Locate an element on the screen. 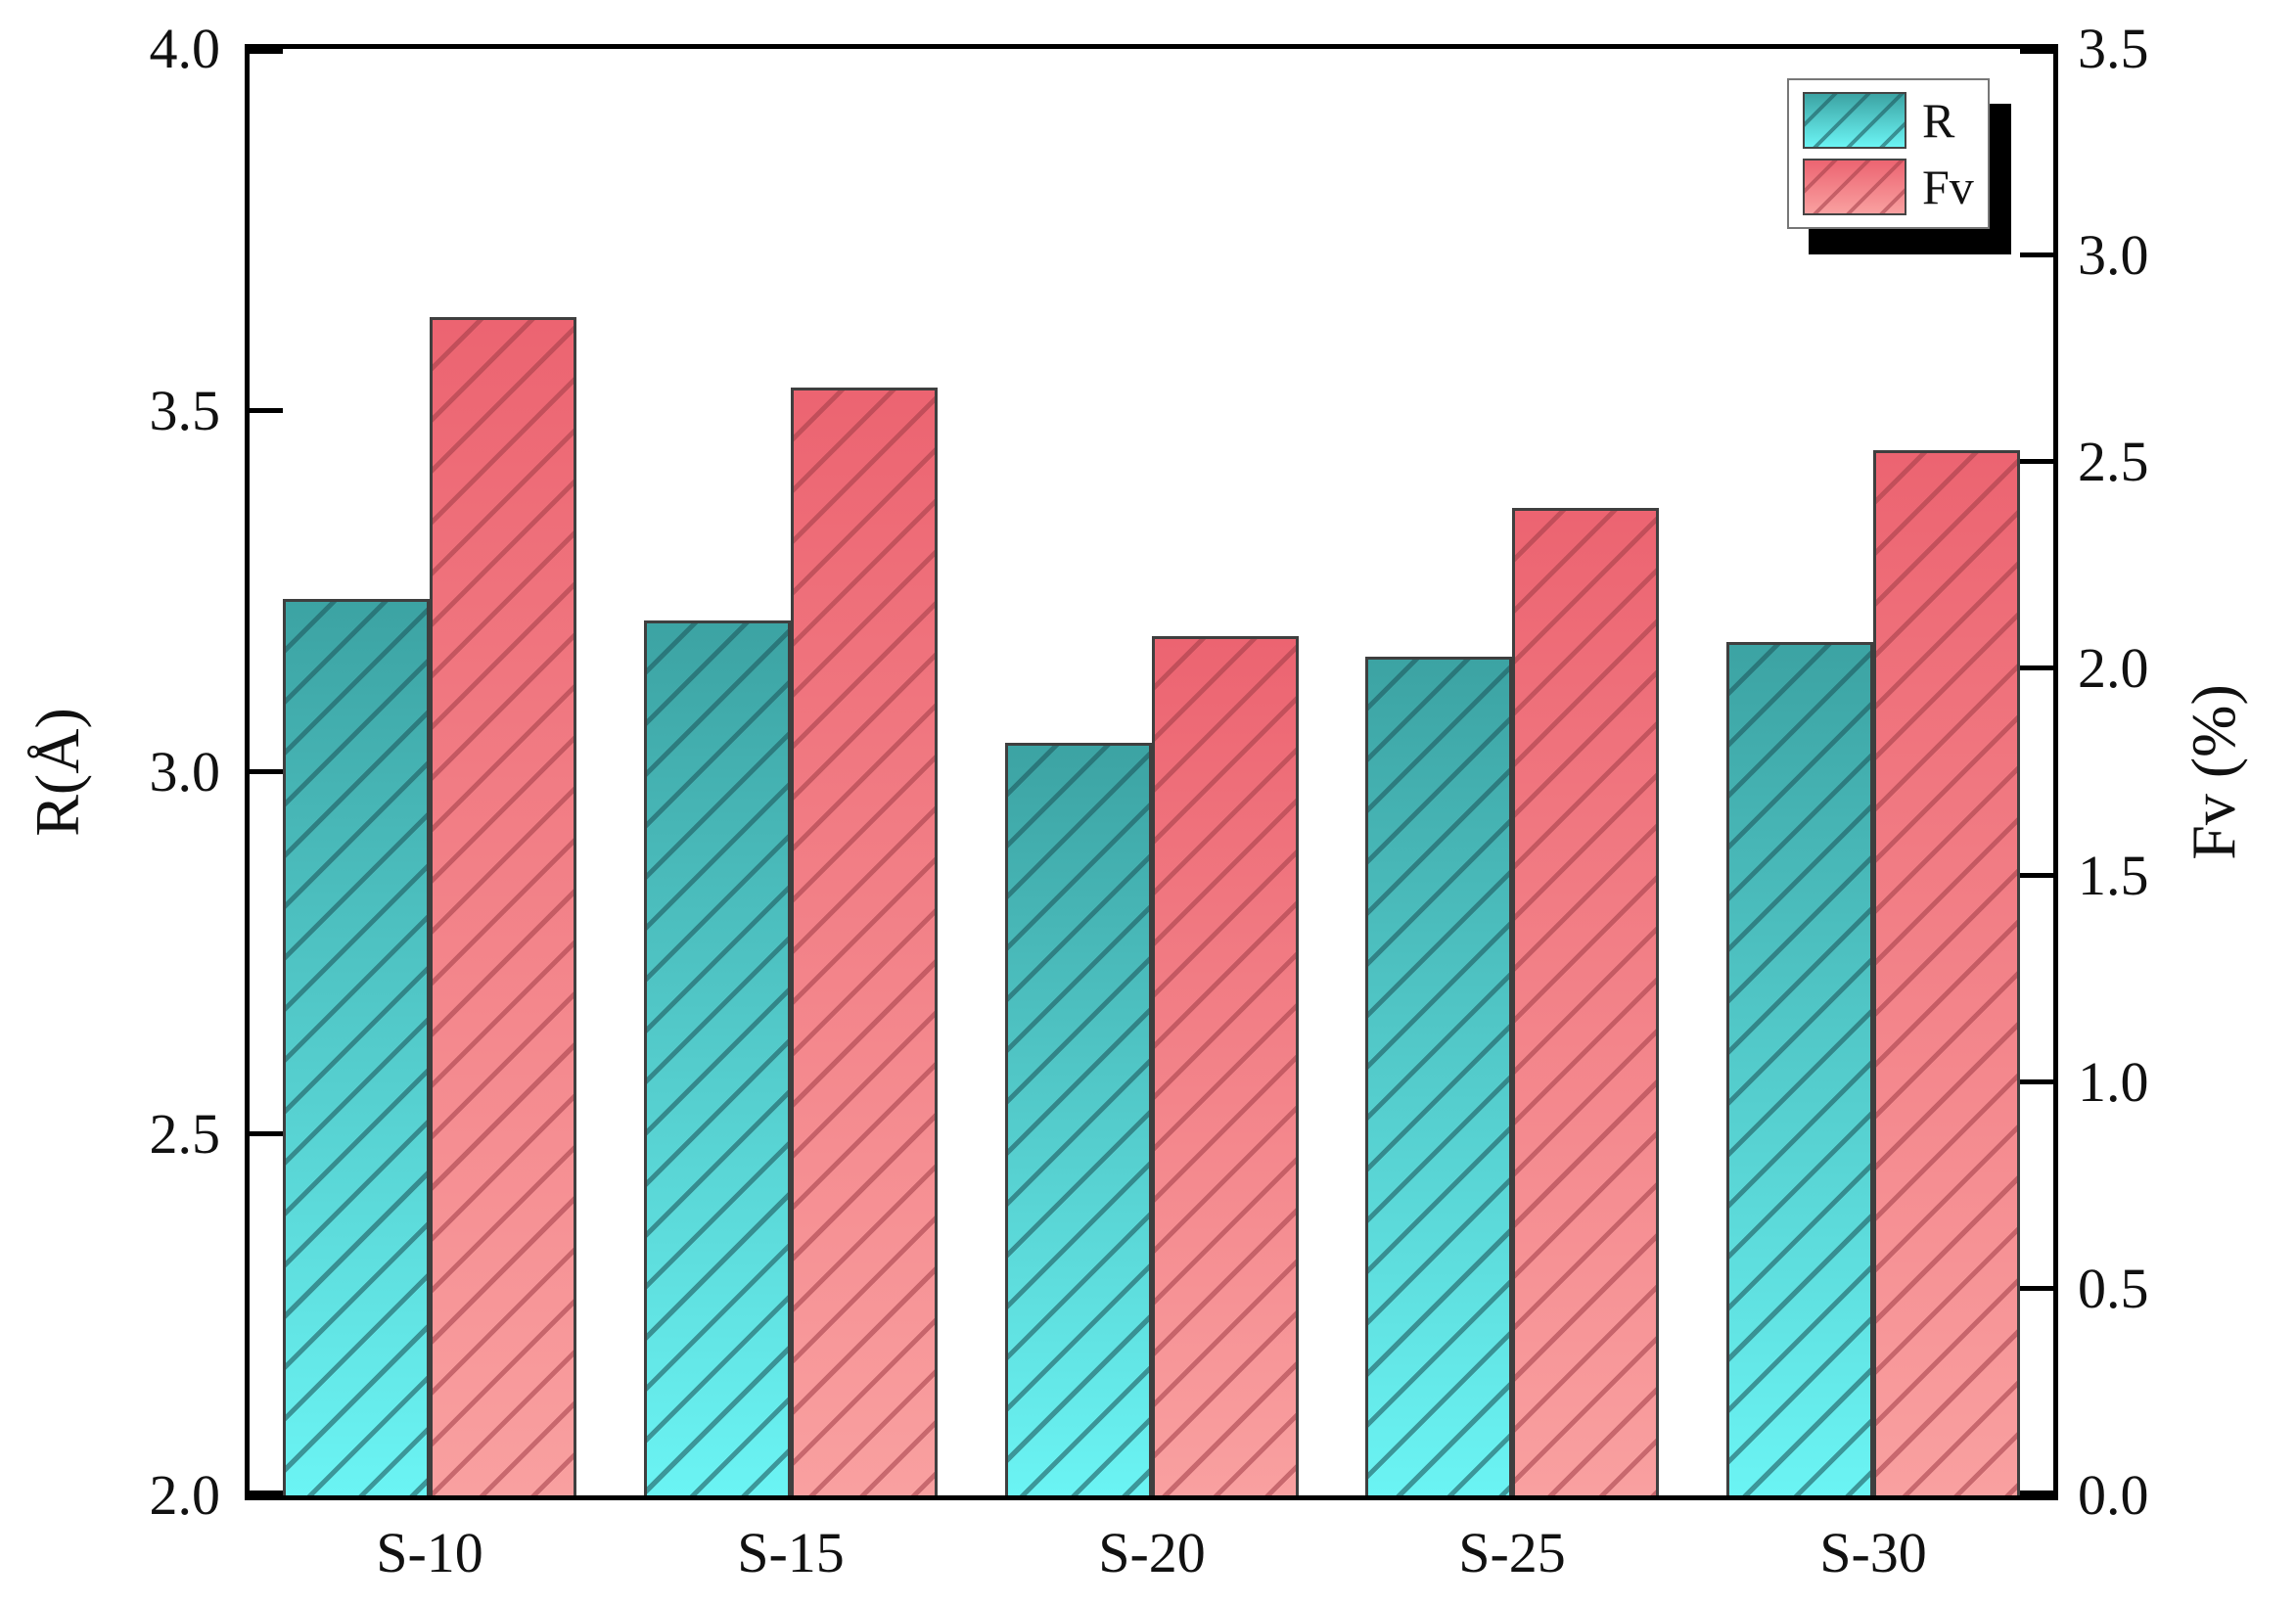 This screenshot has width=2296, height=1605. legend-label: R is located at coordinates (1938, 120).